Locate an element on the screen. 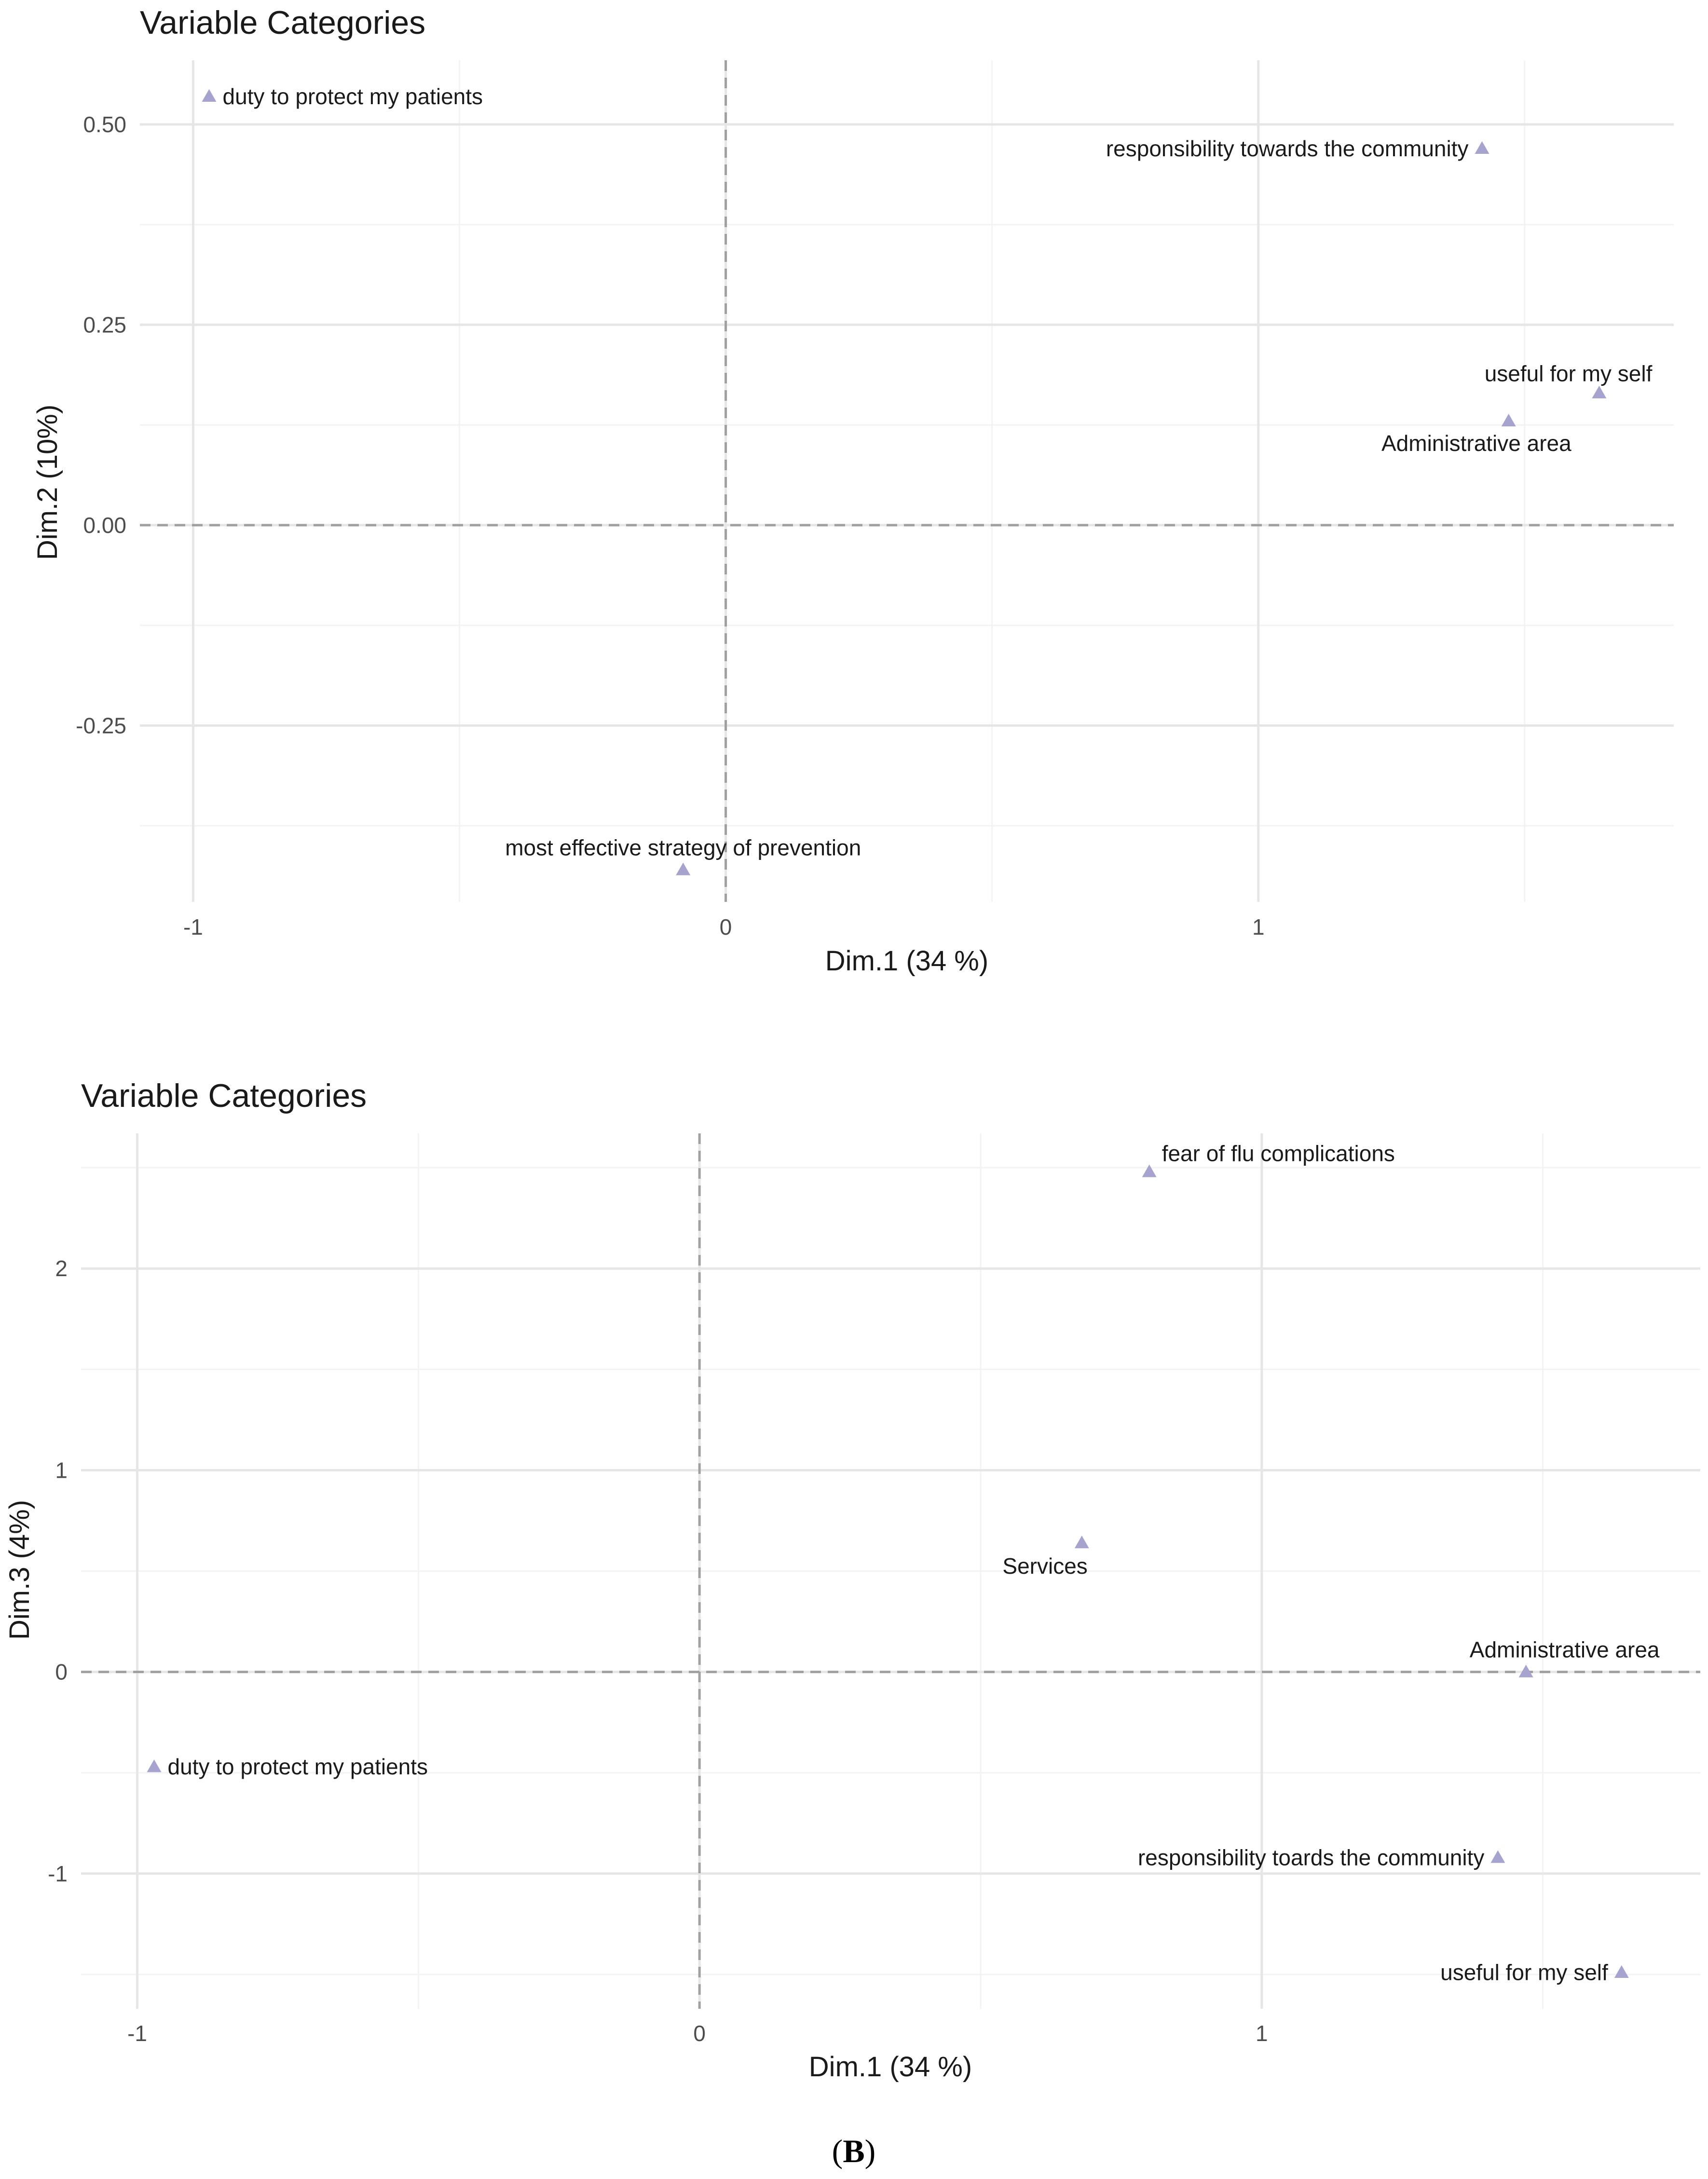 Image resolution: width=1708 pixels, height=2179 pixels. point-label: Services is located at coordinates (1044, 1566).